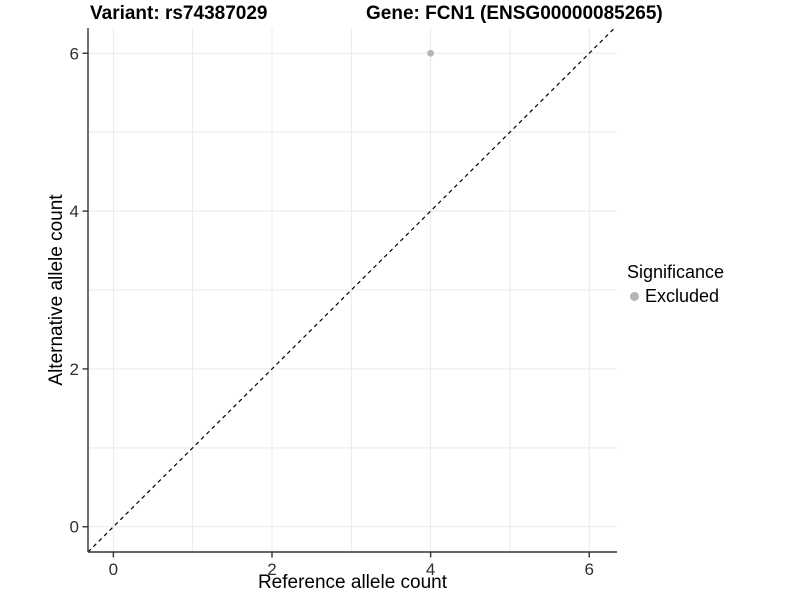 Image resolution: width=800 pixels, height=600 pixels. What do you see at coordinates (56, 290) in the screenshot?
I see `y-axis-label: Alternative allele count` at bounding box center [56, 290].